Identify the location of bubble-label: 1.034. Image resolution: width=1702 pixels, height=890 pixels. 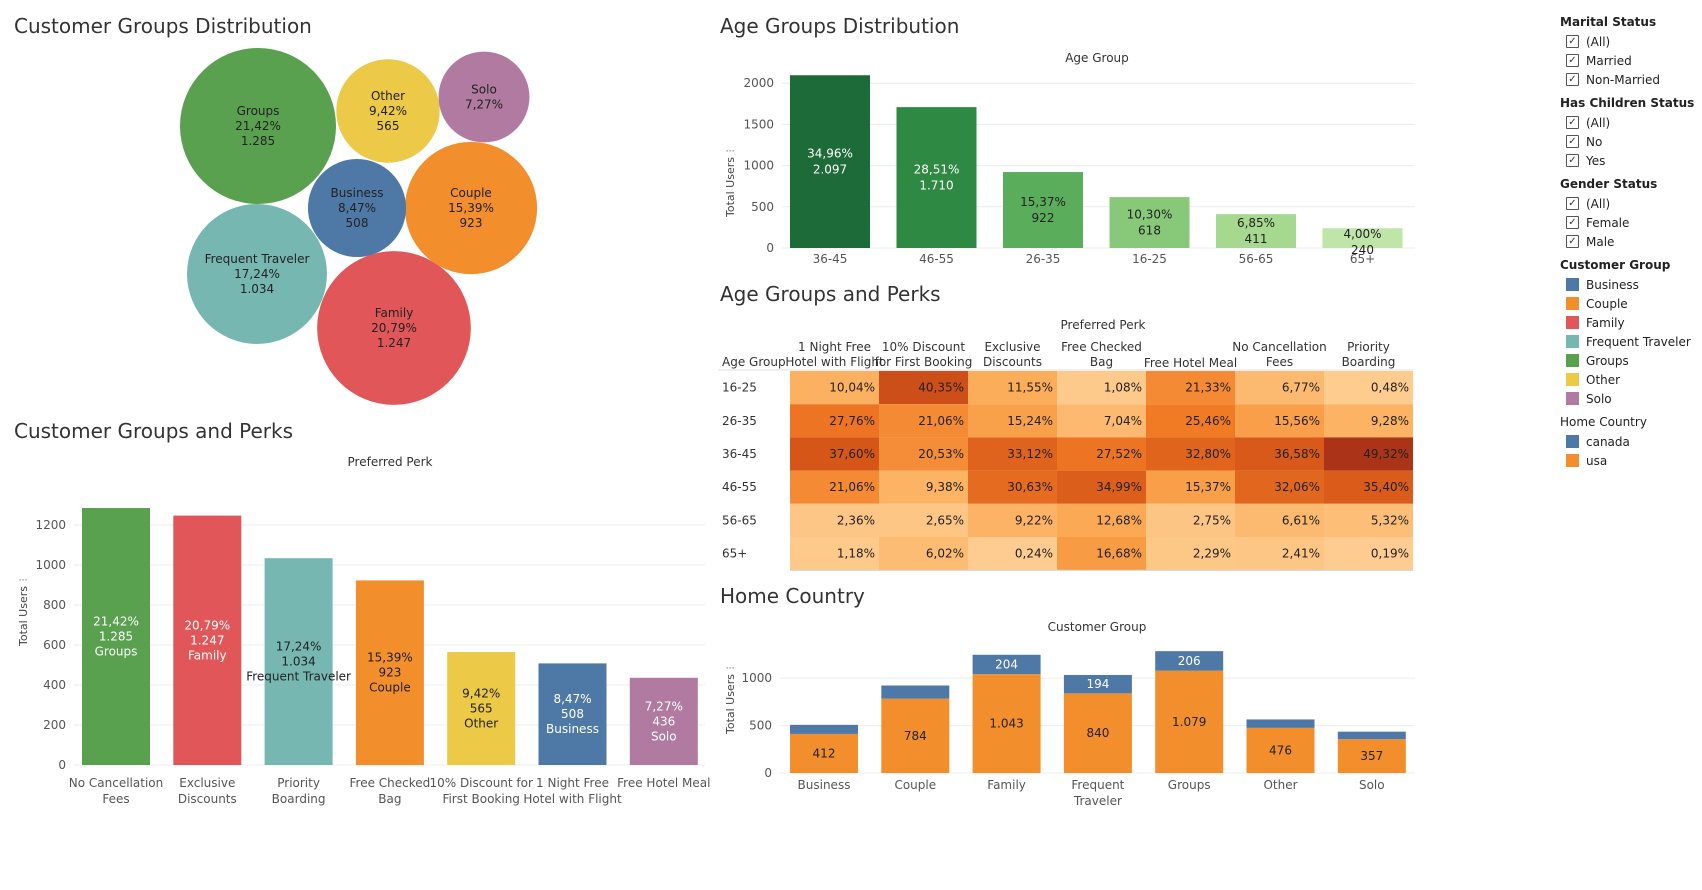
(257, 289).